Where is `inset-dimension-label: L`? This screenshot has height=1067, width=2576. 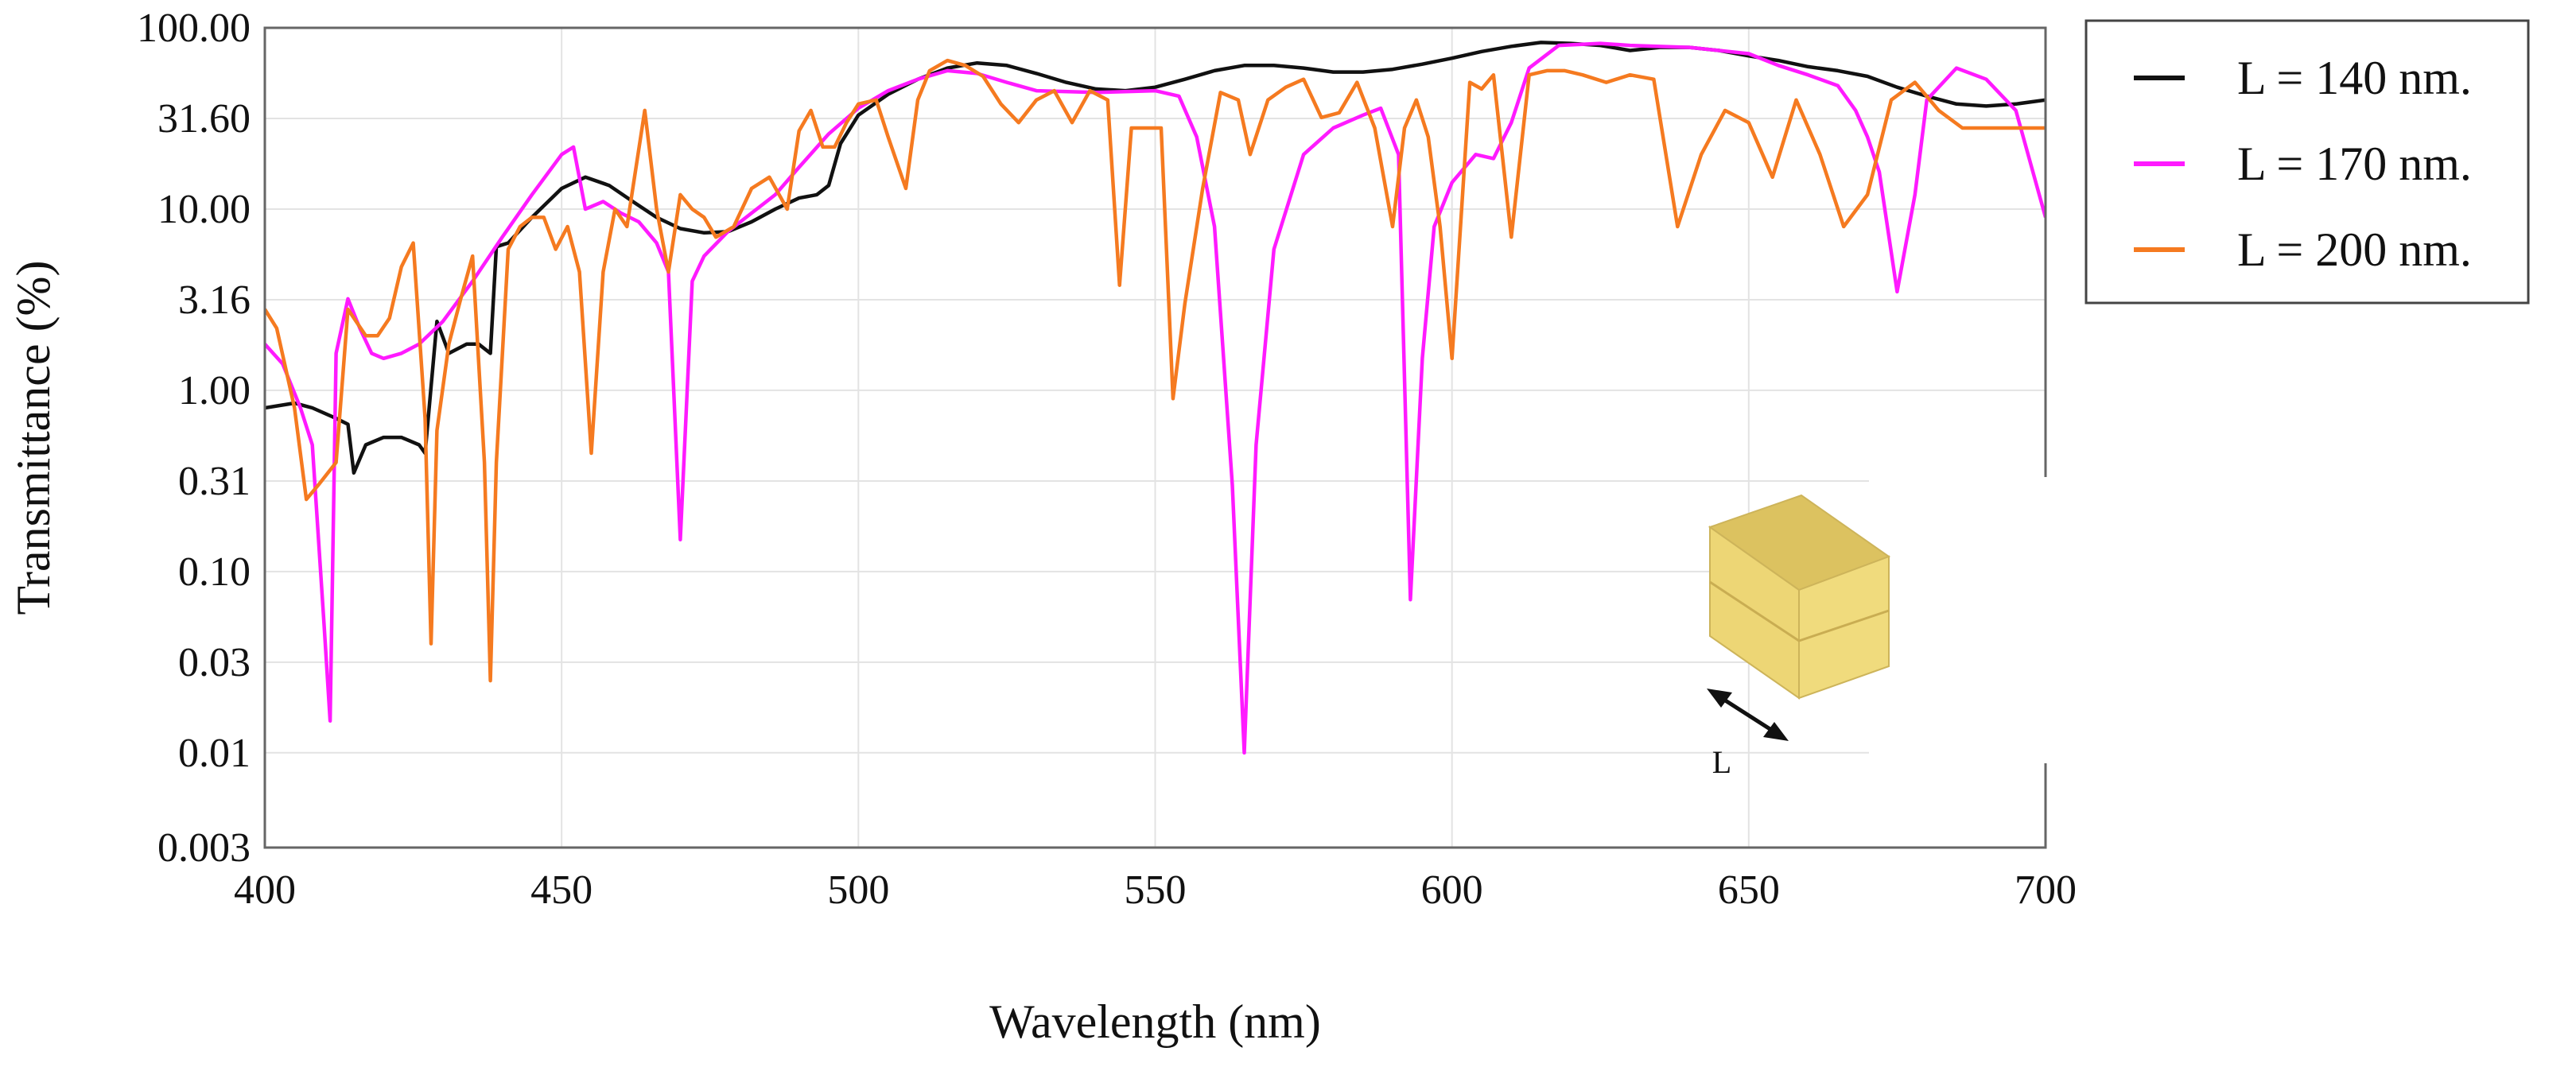
inset-dimension-label: L is located at coordinates (1721, 762).